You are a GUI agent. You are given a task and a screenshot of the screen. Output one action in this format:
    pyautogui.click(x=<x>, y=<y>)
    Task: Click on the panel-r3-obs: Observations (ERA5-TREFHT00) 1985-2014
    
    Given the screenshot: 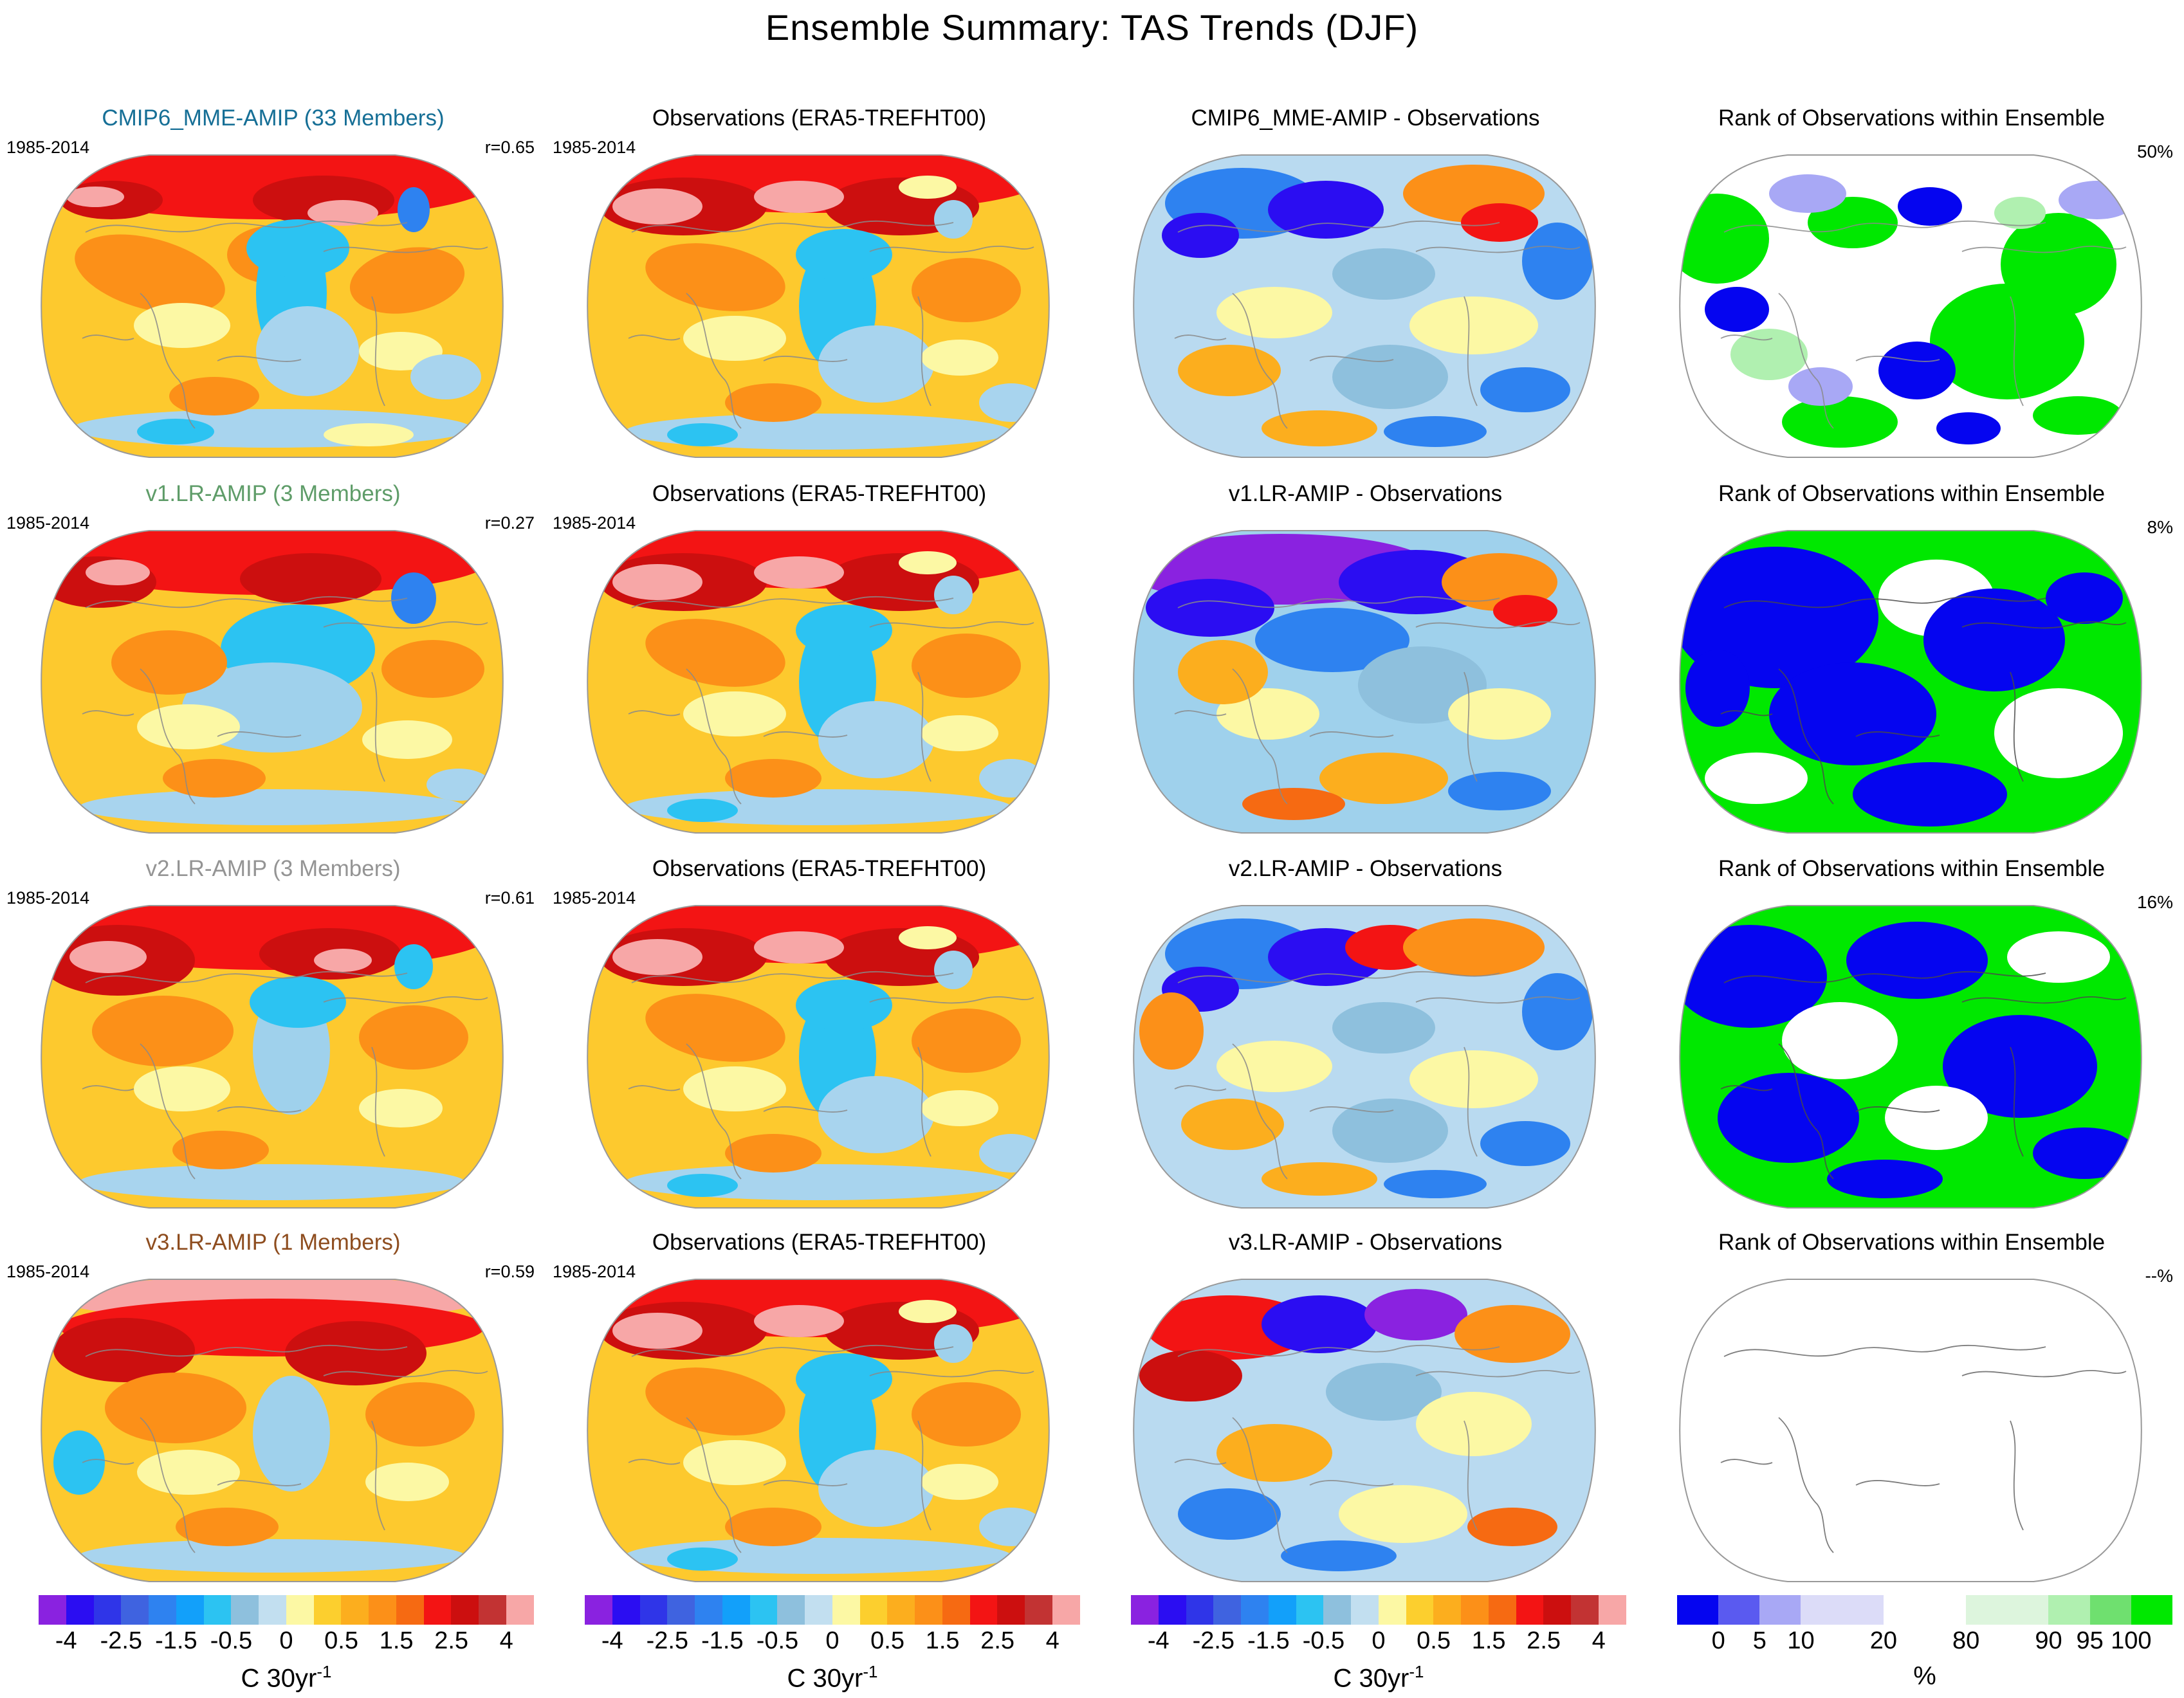 What is the action you would take?
    pyautogui.click(x=819, y=1414)
    